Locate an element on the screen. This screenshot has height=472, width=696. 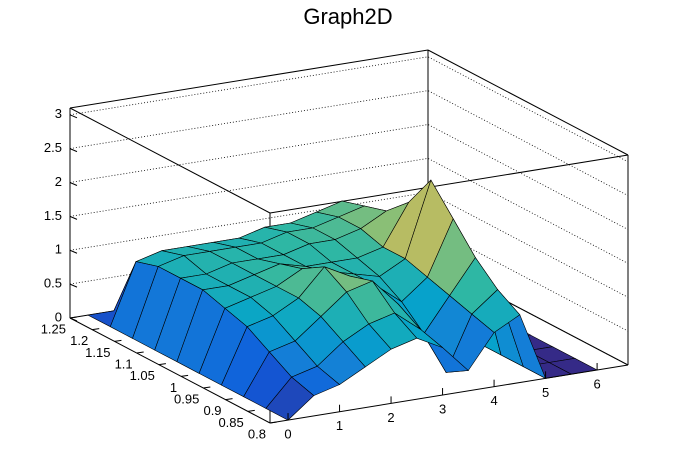
x-tick-label: 1 is located at coordinates (339, 425).